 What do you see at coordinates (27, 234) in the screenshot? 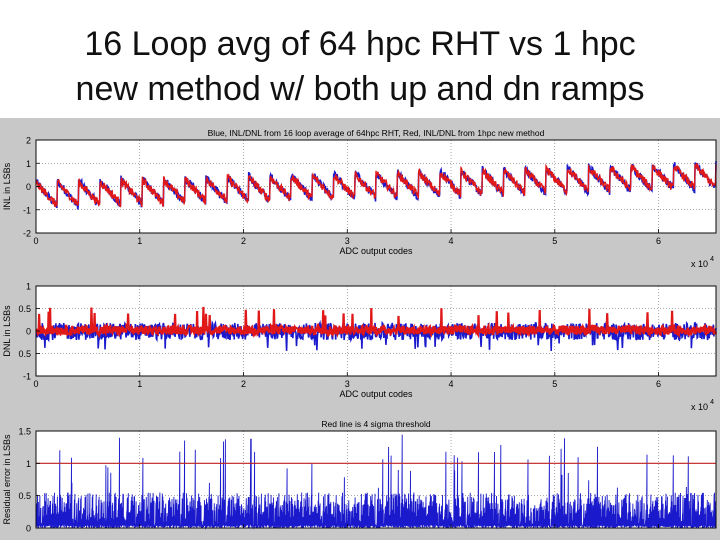
I see `y-tick-label: -2` at bounding box center [27, 234].